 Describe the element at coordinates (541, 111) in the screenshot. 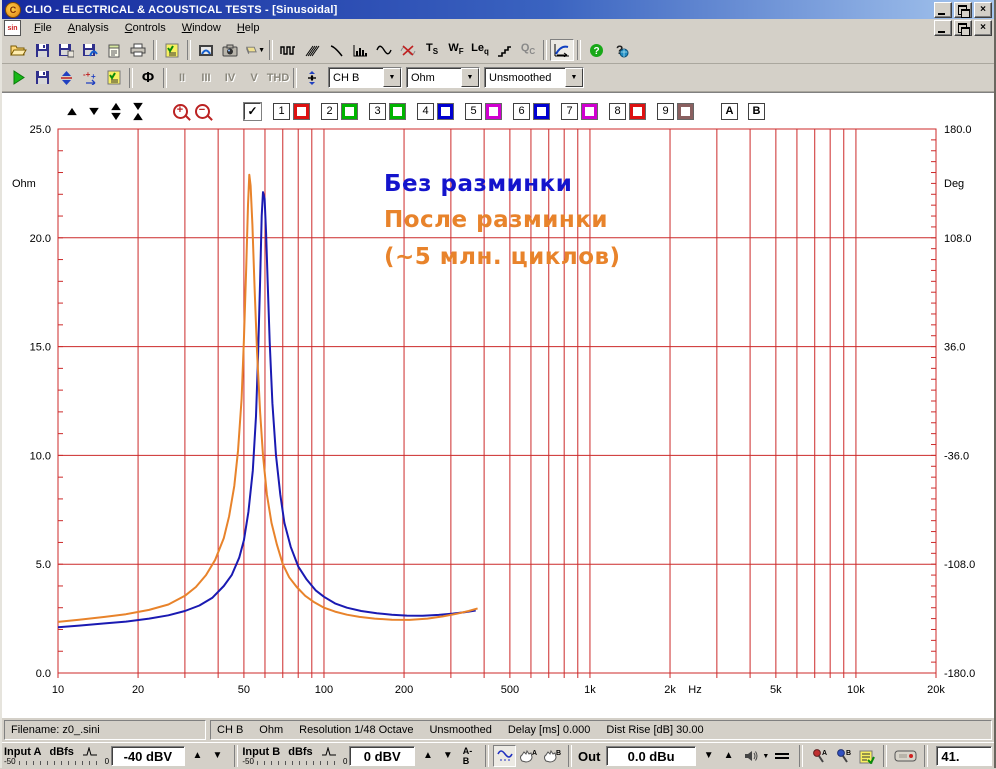

I see `curve-6-color-checkbox` at that location.